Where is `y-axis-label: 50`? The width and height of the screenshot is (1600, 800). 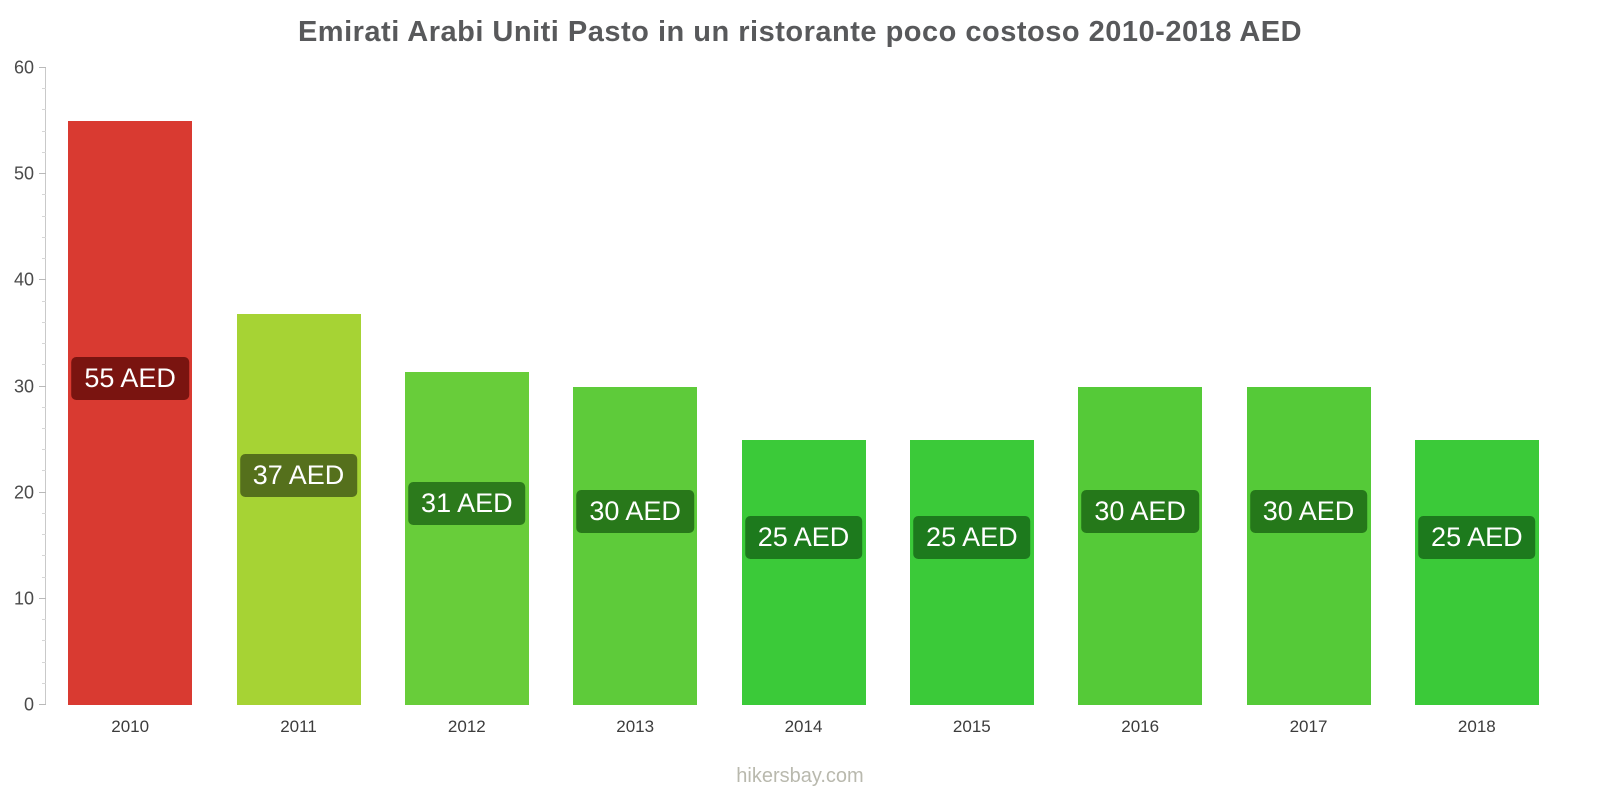
y-axis-label: 50 is located at coordinates (23, 173).